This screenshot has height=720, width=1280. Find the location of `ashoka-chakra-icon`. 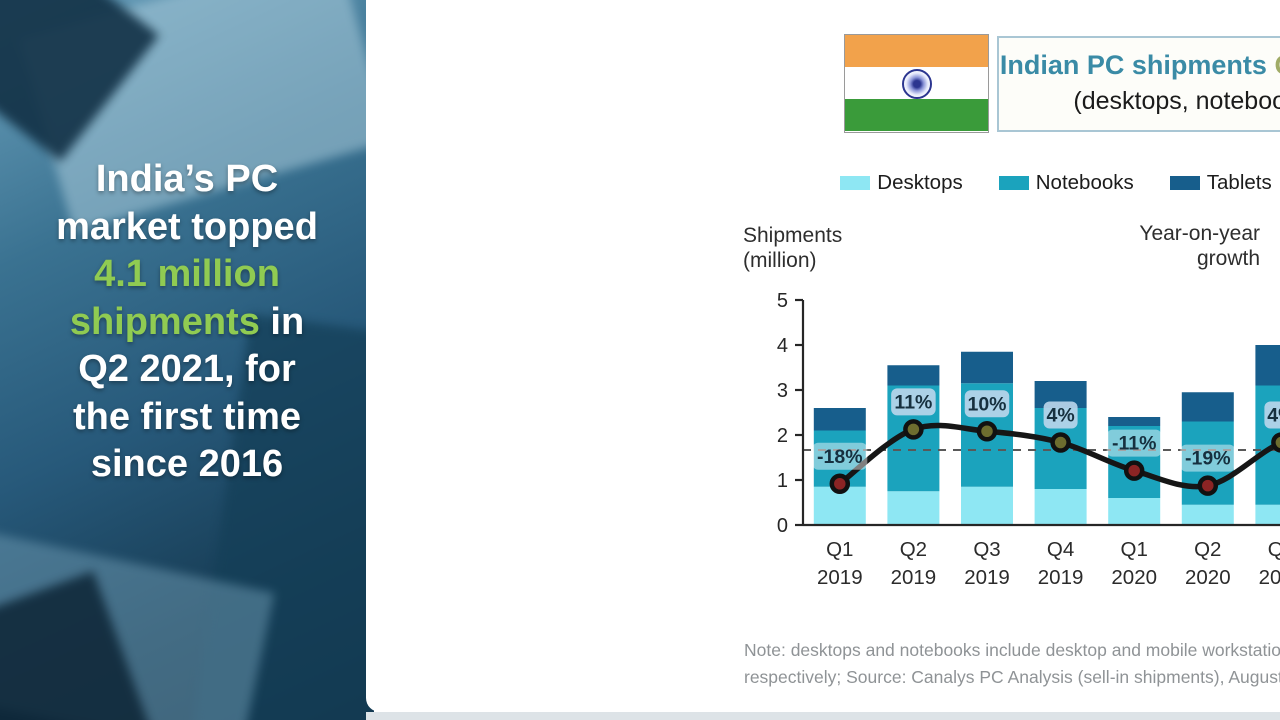

ashoka-chakra-icon is located at coordinates (916, 83).